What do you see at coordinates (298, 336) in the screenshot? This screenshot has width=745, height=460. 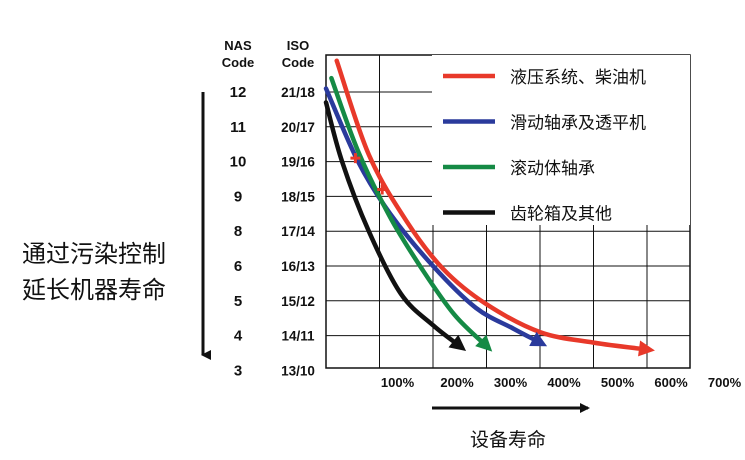 I see `iso-code-label: 14/11` at bounding box center [298, 336].